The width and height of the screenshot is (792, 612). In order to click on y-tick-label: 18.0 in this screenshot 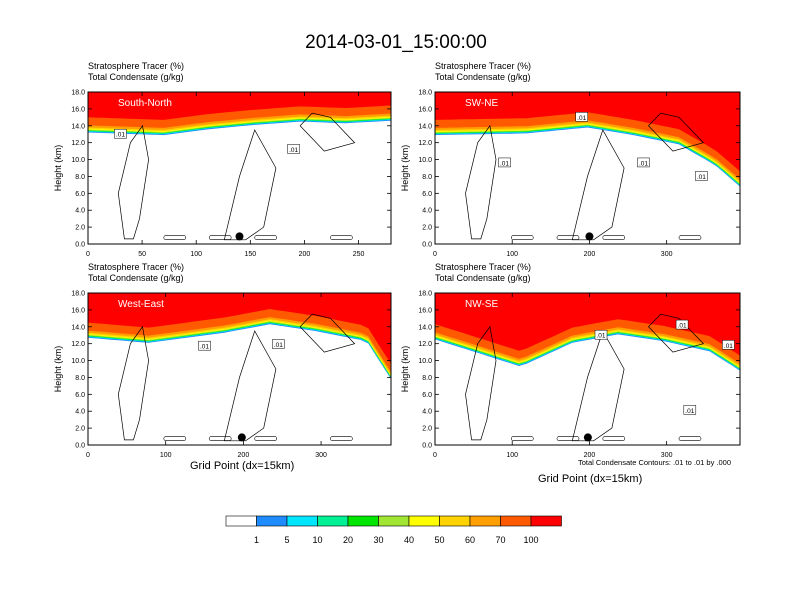, I will do `click(425, 93)`.